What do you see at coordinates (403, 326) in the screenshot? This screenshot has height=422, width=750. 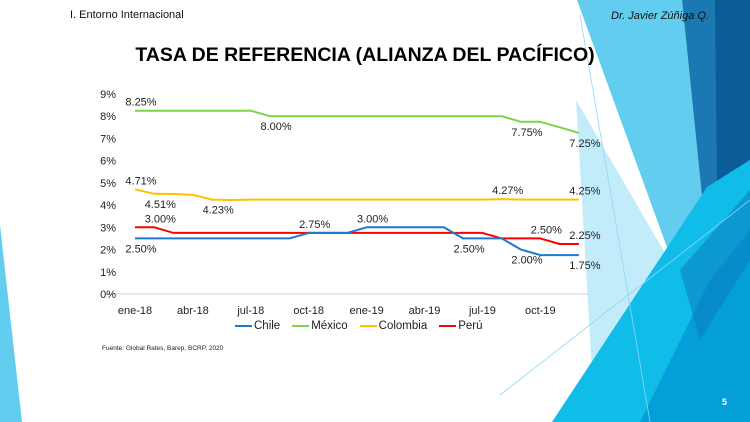 I see `legend-label: Colombia` at bounding box center [403, 326].